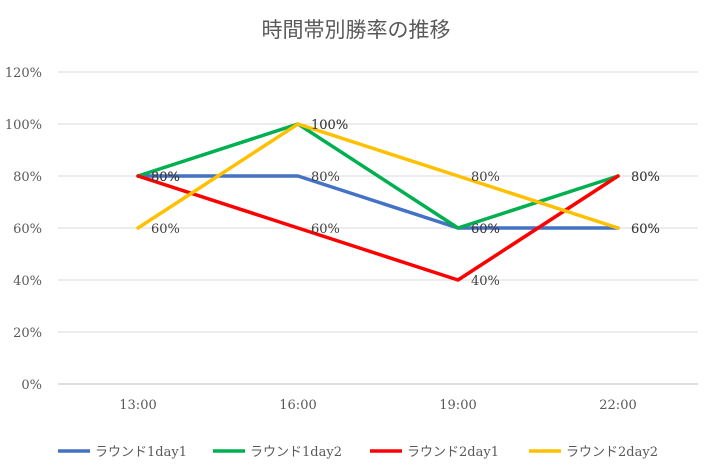 Image resolution: width=712 pixels, height=469 pixels. I want to click on y-tick-label: 0%, so click(31, 385).